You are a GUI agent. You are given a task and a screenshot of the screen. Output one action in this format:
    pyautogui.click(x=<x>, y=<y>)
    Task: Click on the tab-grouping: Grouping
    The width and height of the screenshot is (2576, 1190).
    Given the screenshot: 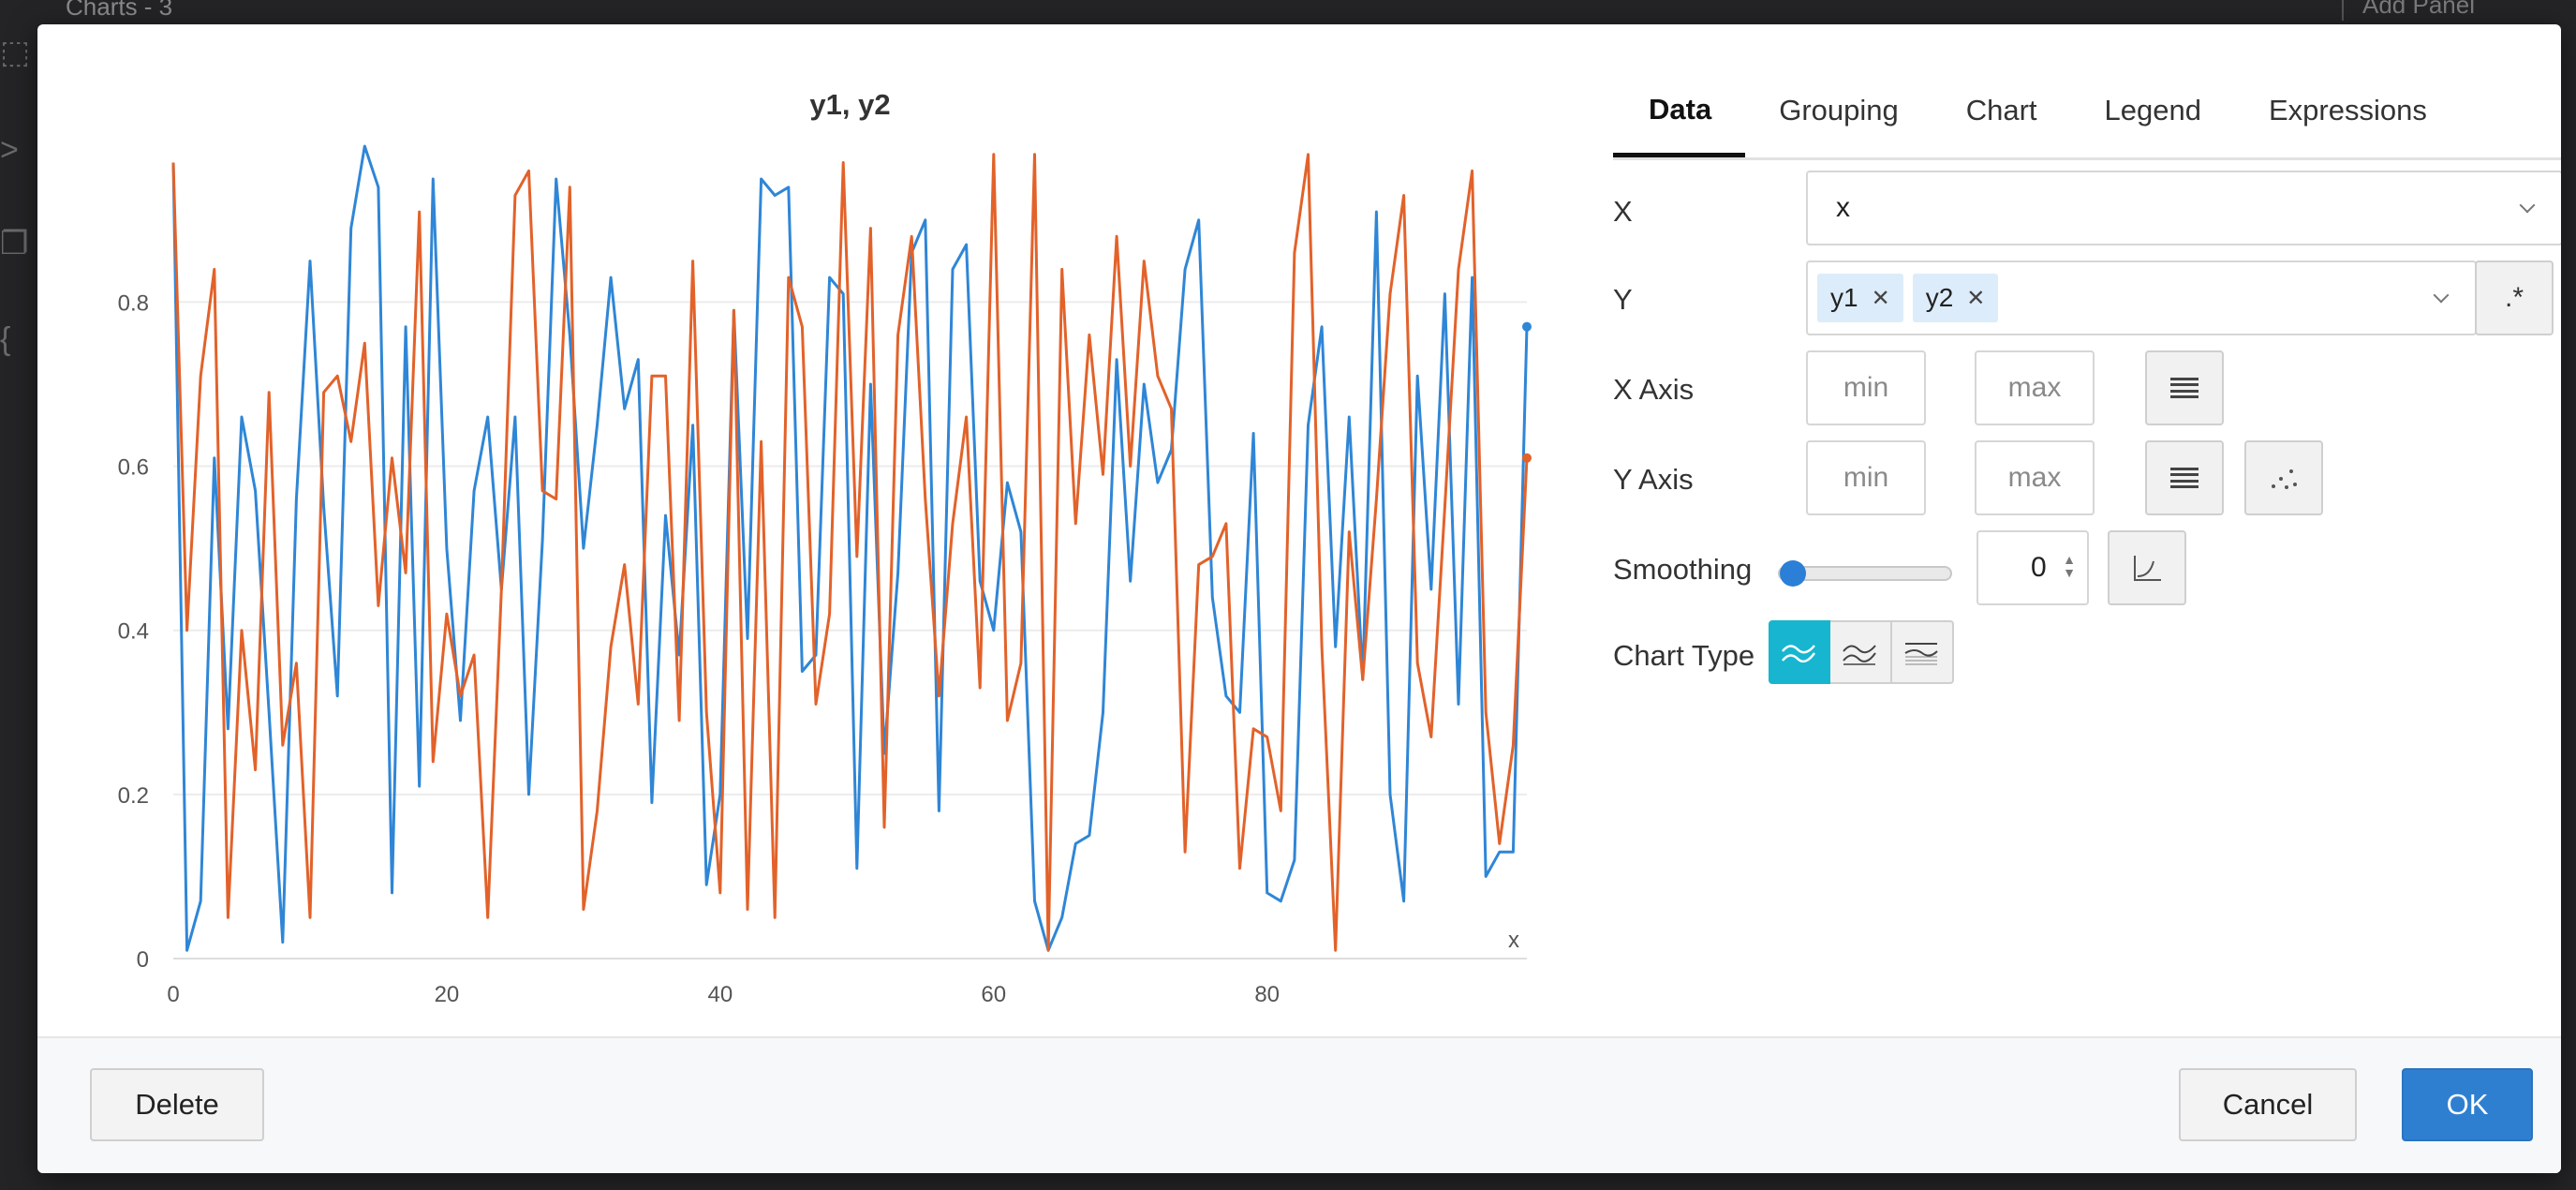 What is the action you would take?
    pyautogui.click(x=1839, y=109)
    